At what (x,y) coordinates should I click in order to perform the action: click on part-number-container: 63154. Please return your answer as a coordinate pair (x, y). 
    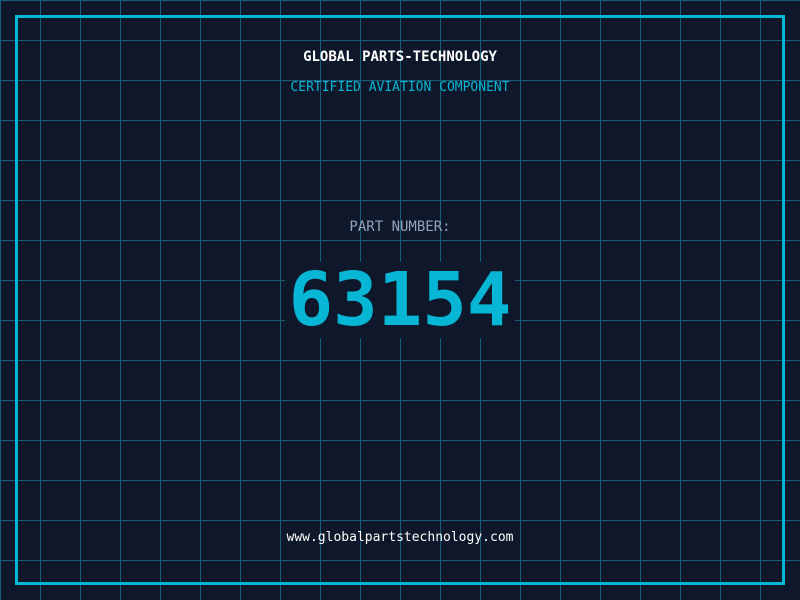
    Looking at the image, I should click on (400, 300).